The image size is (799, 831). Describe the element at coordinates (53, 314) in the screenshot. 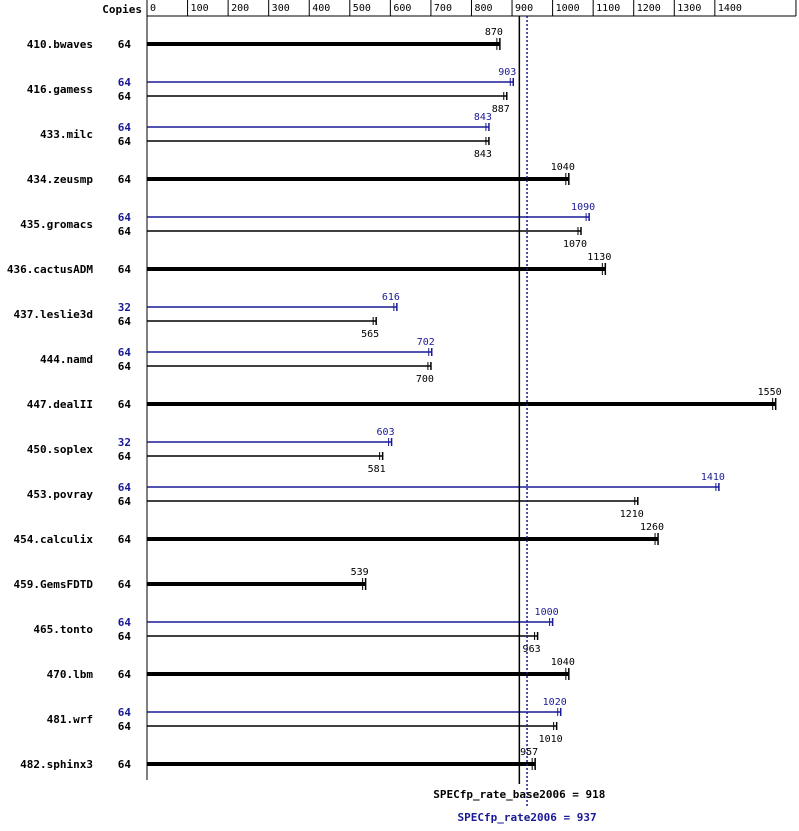

I see `benchmark-name: 437.leslie3d` at that location.